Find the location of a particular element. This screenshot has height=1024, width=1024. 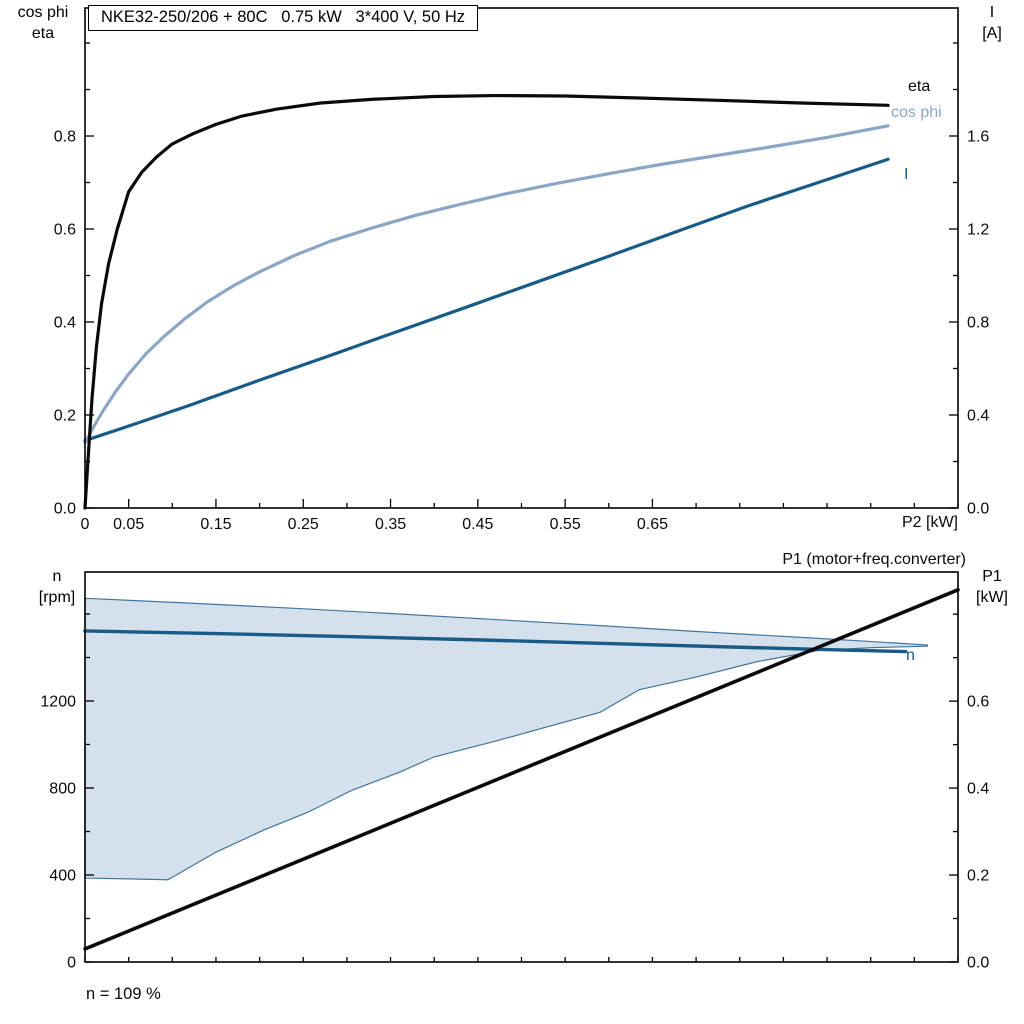

eta-curve-label: eta is located at coordinates (919, 86).